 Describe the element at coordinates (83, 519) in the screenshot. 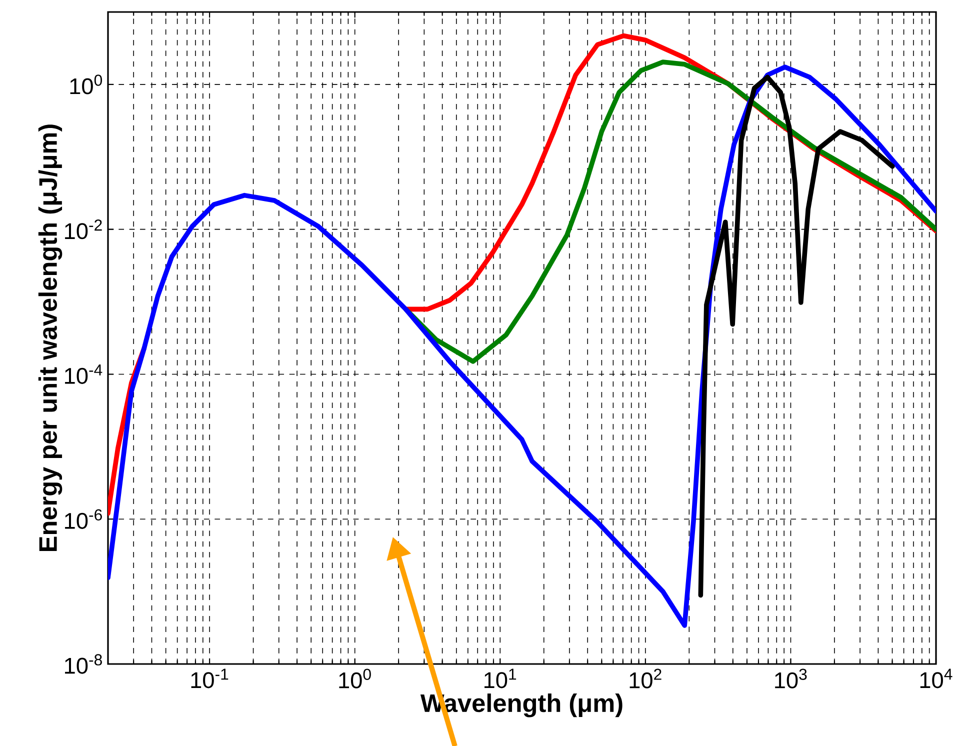

I see `y-tick-label: 10$^{-6}$` at that location.